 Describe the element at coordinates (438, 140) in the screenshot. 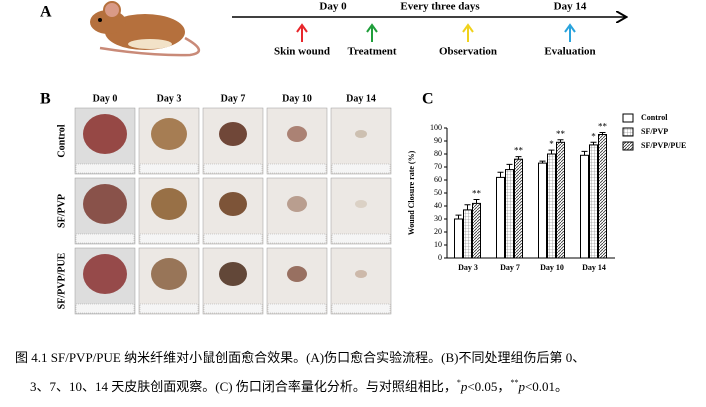

I see `y-tick-label: 90` at that location.